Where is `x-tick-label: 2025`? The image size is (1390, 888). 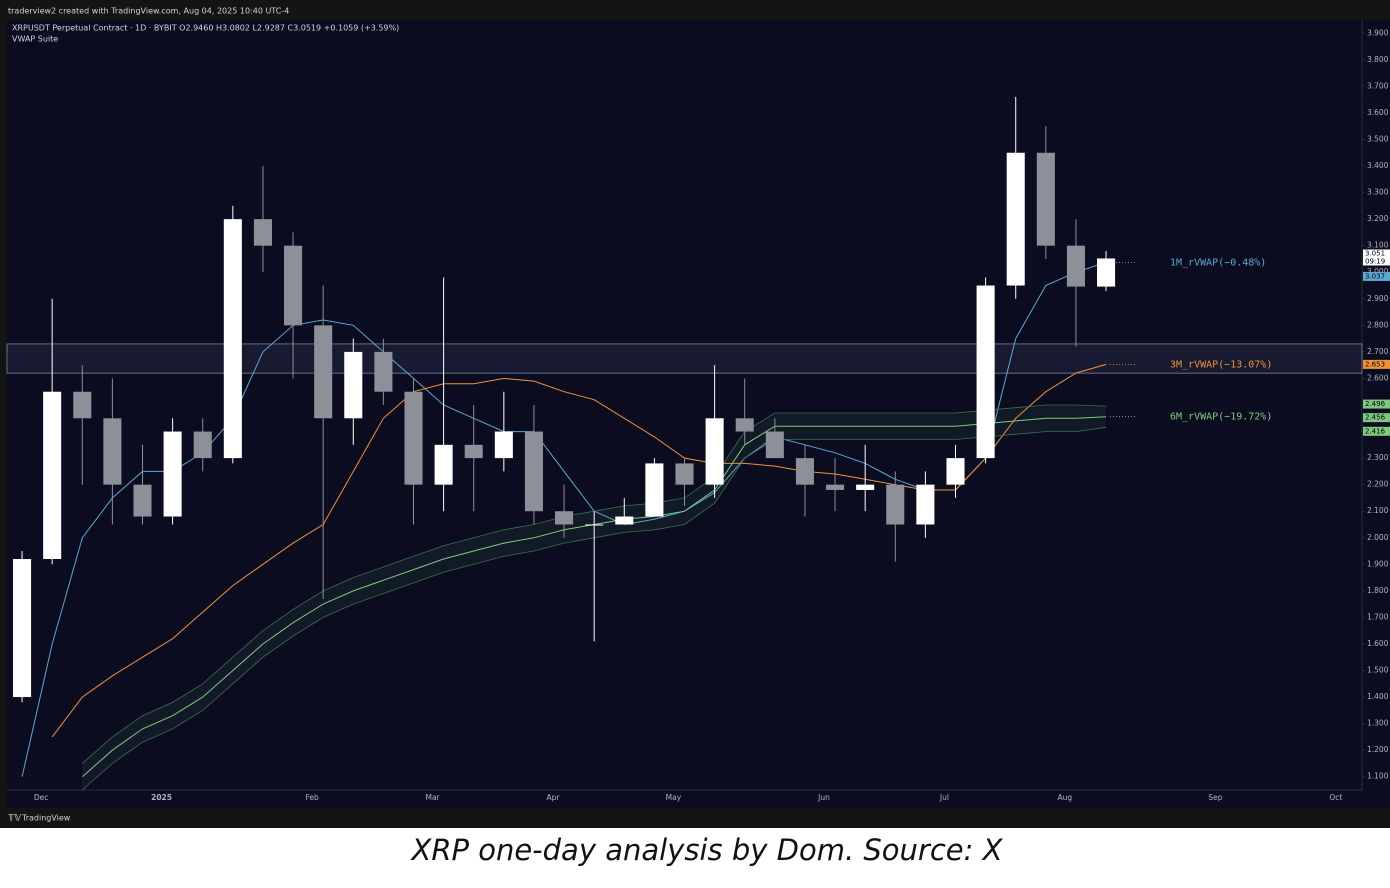
x-tick-label: 2025 is located at coordinates (161, 797).